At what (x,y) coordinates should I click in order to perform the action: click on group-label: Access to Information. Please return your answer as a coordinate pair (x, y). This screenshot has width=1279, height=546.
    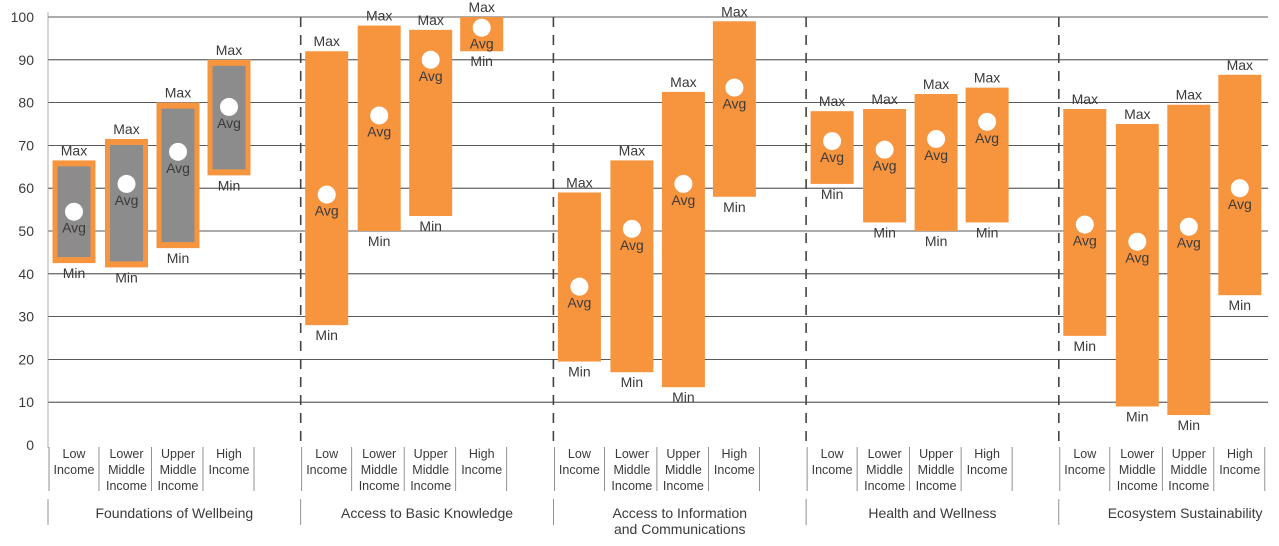
    Looking at the image, I should click on (679, 513).